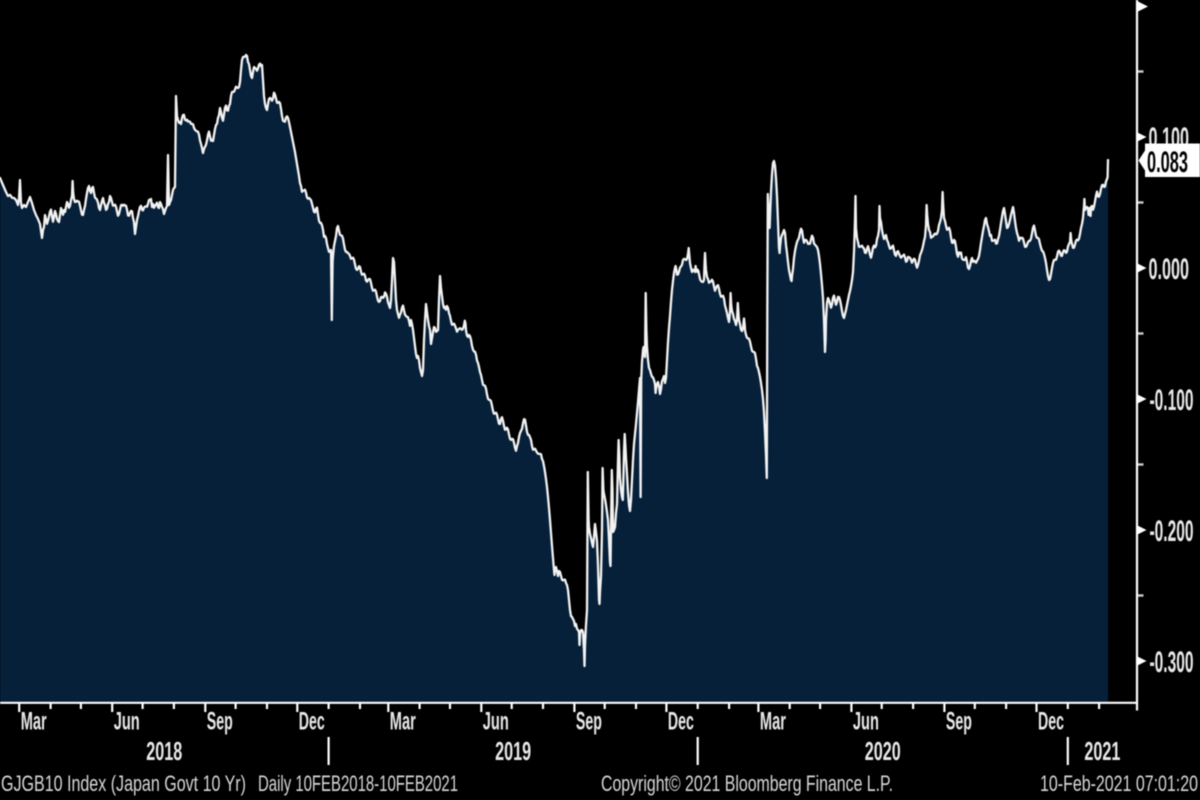 This screenshot has width=1200, height=800. Describe the element at coordinates (123, 783) in the screenshot. I see `svg-text:GJGB10 Index (Japan Govt 10 Yr: GJGB10 Index (Japan Govt 10 Yr)` at that location.